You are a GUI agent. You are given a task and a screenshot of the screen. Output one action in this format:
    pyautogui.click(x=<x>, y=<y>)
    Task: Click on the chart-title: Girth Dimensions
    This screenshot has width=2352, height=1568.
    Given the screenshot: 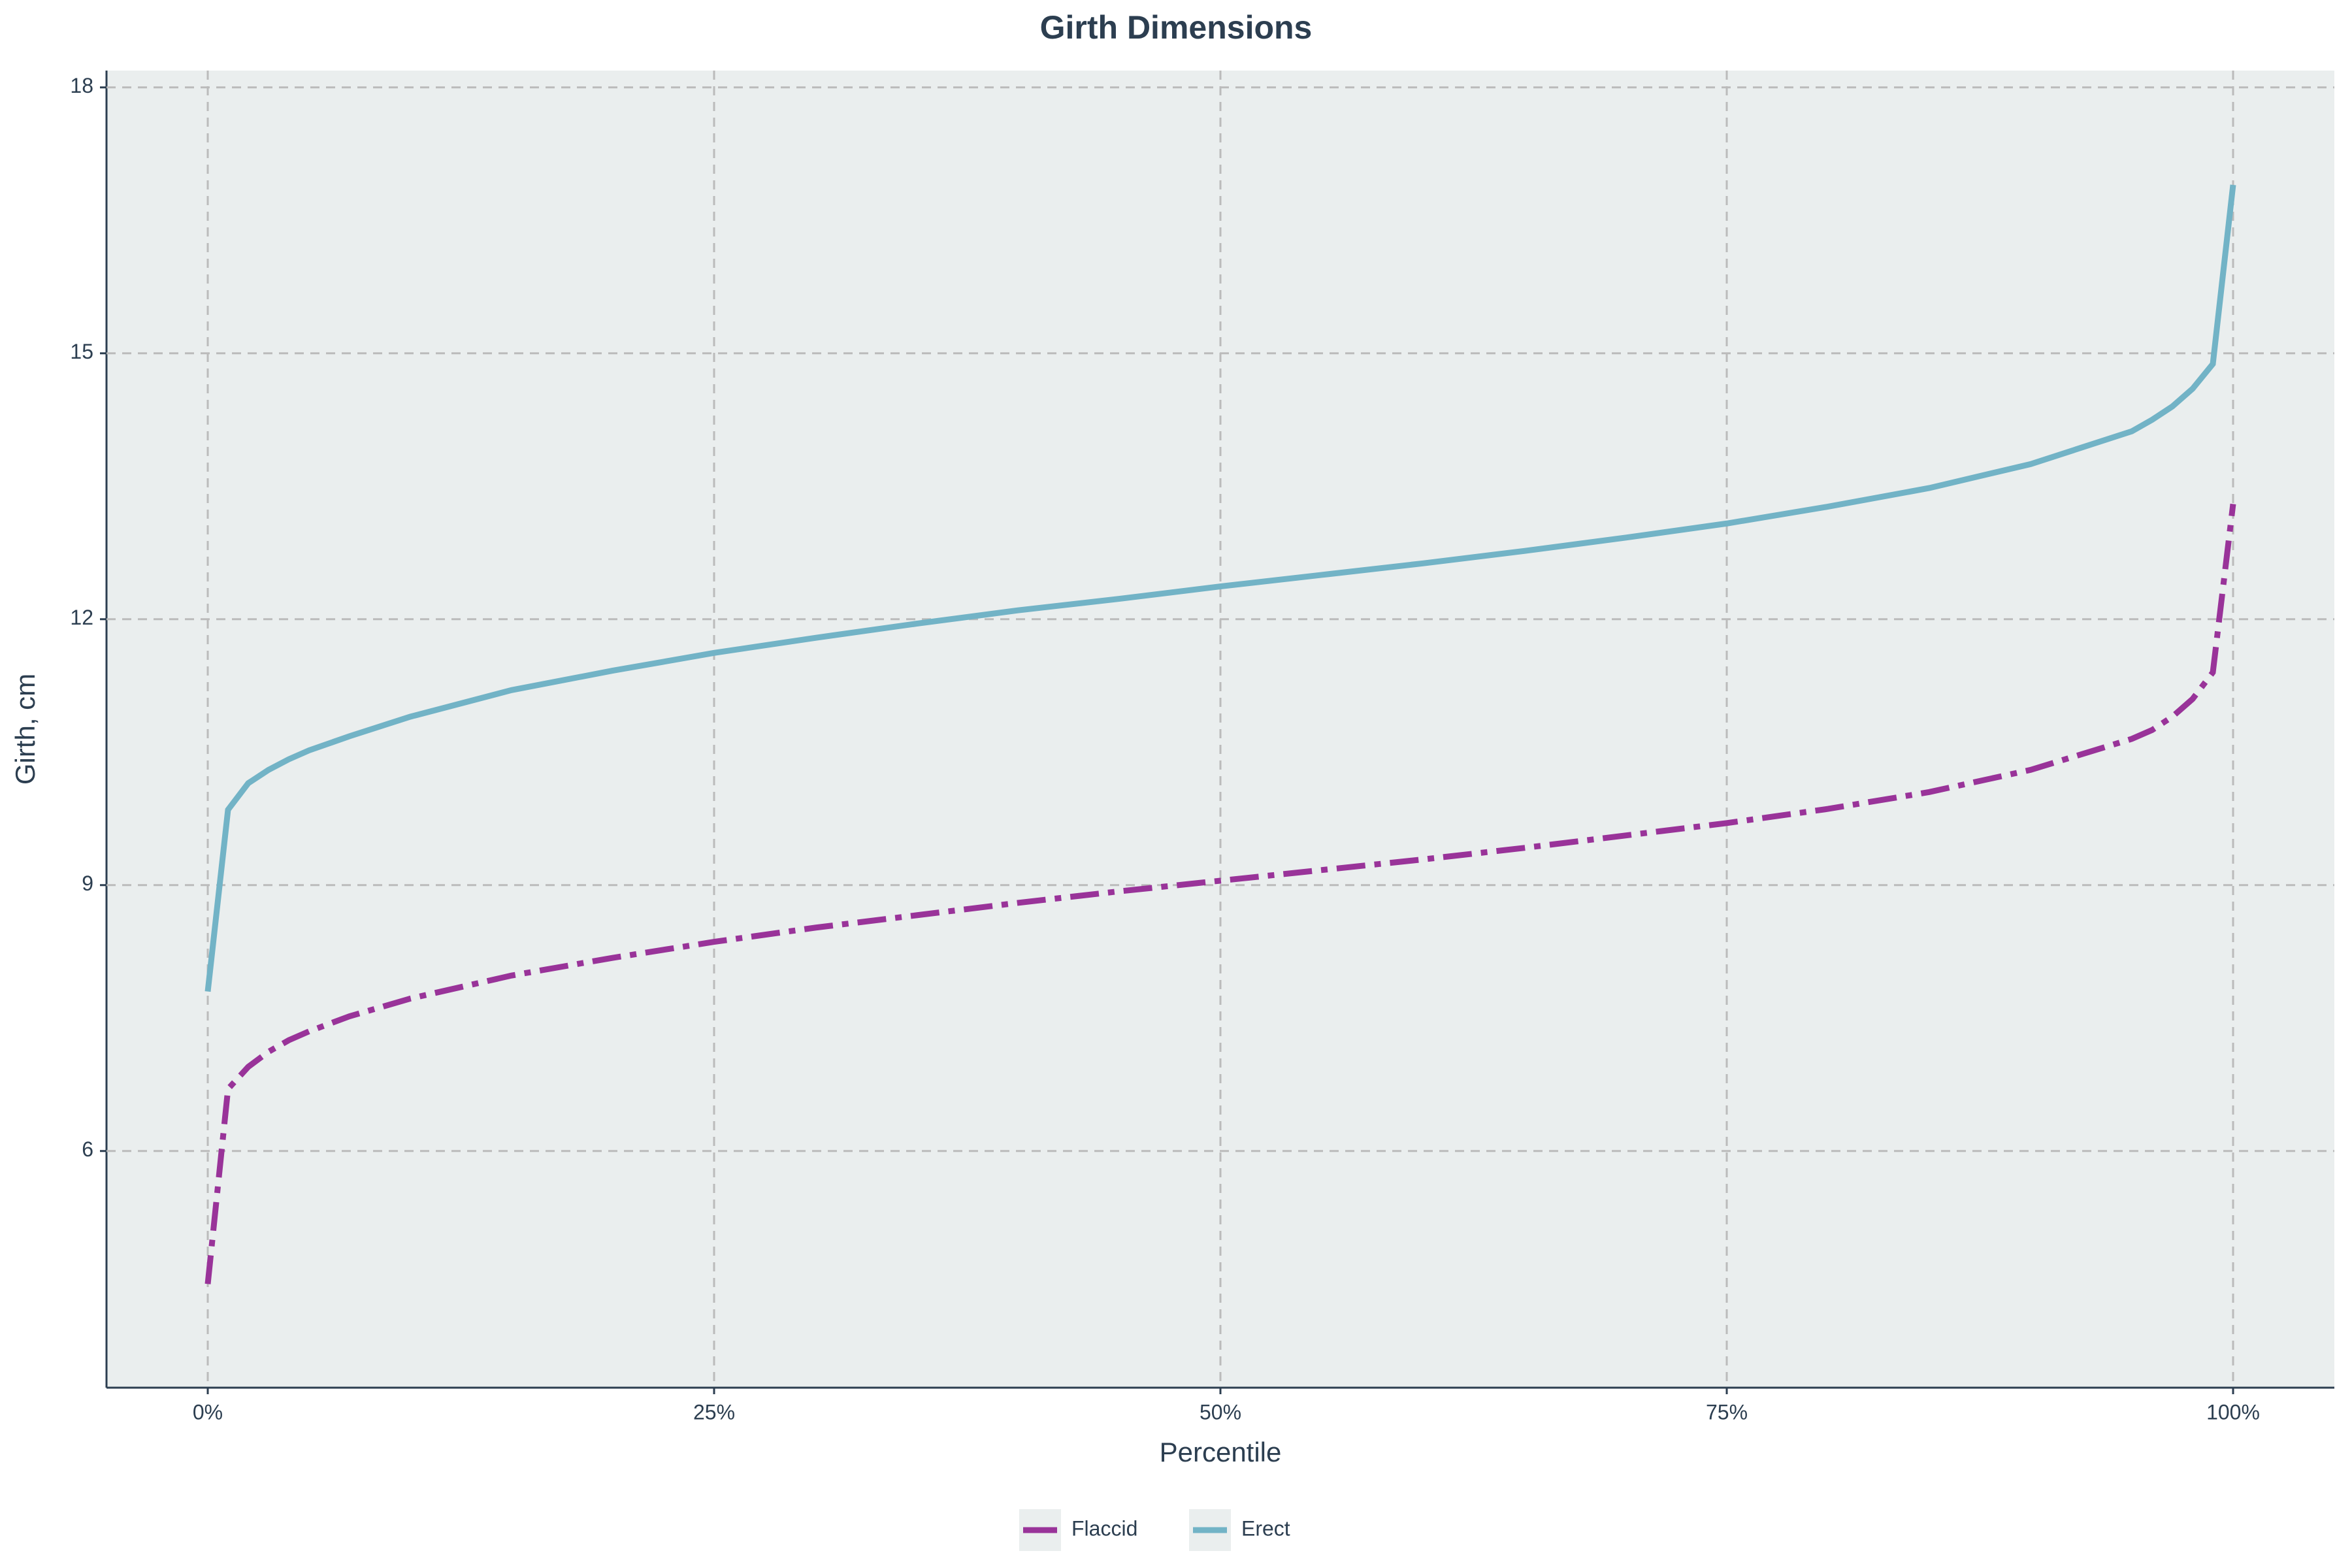 What is the action you would take?
    pyautogui.click(x=1176, y=27)
    